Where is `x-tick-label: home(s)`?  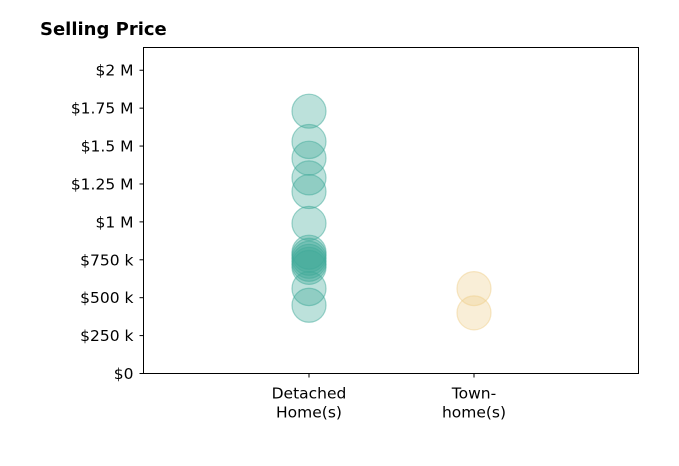 x-tick-label: home(s) is located at coordinates (474, 413).